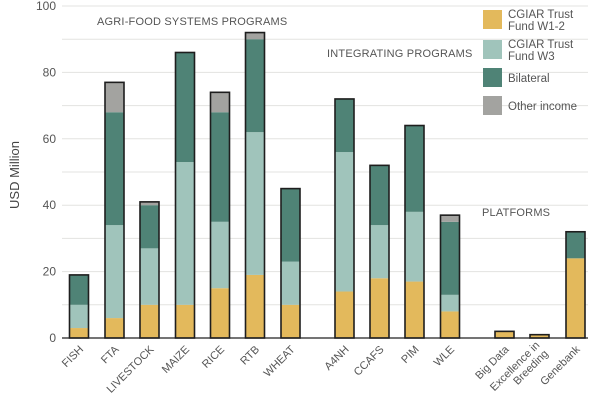  Describe the element at coordinates (50, 72) in the screenshot. I see `y-tick-label: 80` at that location.